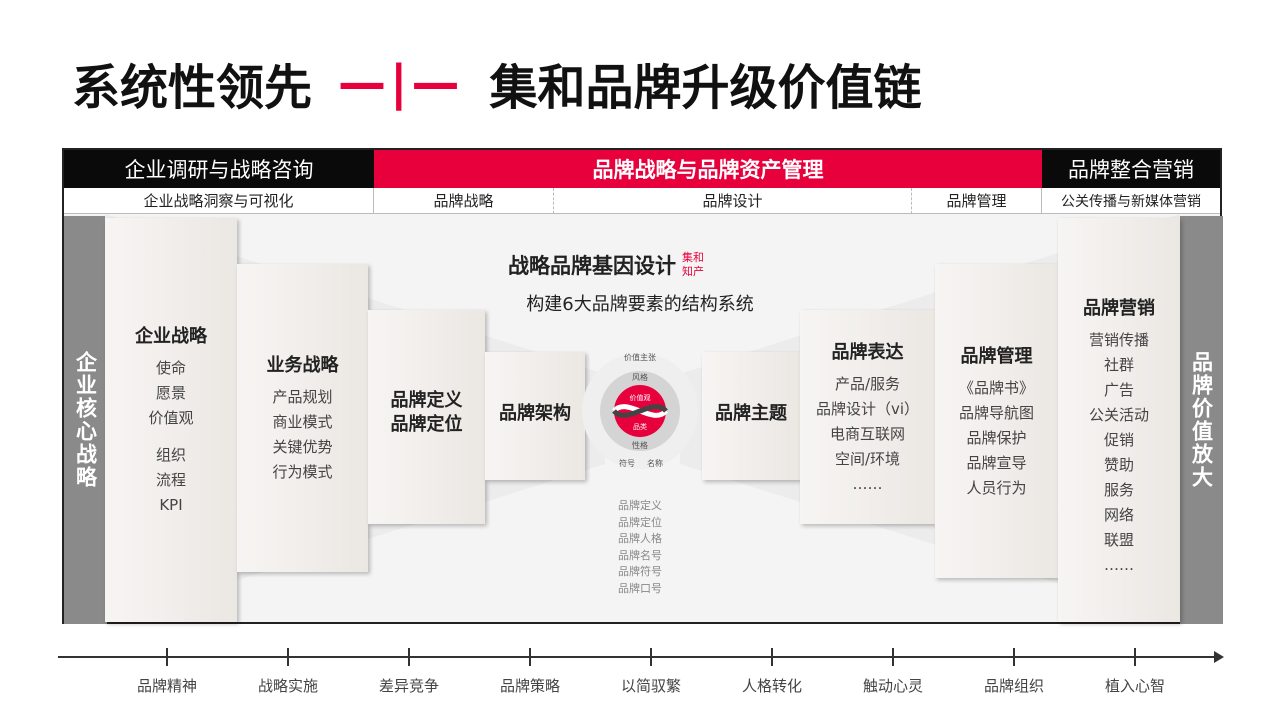 The width and height of the screenshot is (1267, 718). What do you see at coordinates (771, 686) in the screenshot?
I see `timeline-label: 人格转化` at bounding box center [771, 686].